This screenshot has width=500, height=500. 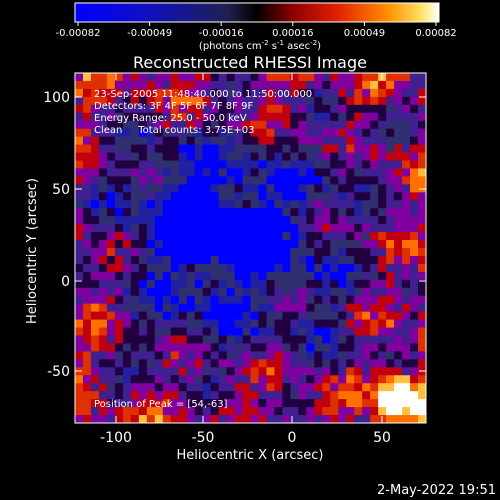 What do you see at coordinates (221, 33) in the screenshot?
I see `colorbar-tick-label: -0.00016` at bounding box center [221, 33].